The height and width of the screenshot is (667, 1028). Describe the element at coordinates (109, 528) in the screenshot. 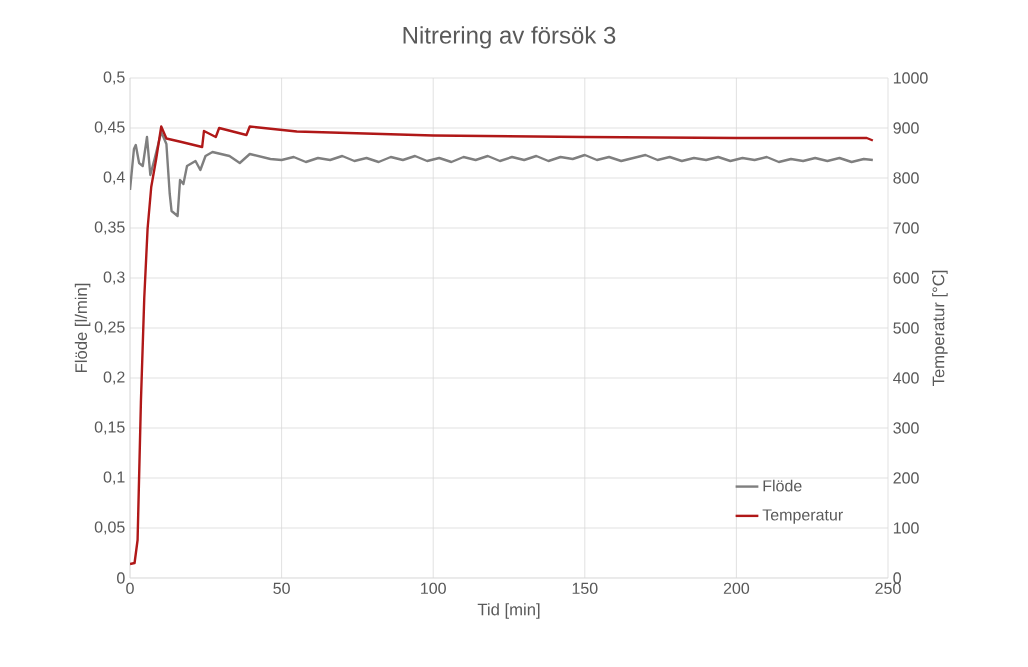

I see `y-tick-label: 0,05` at that location.